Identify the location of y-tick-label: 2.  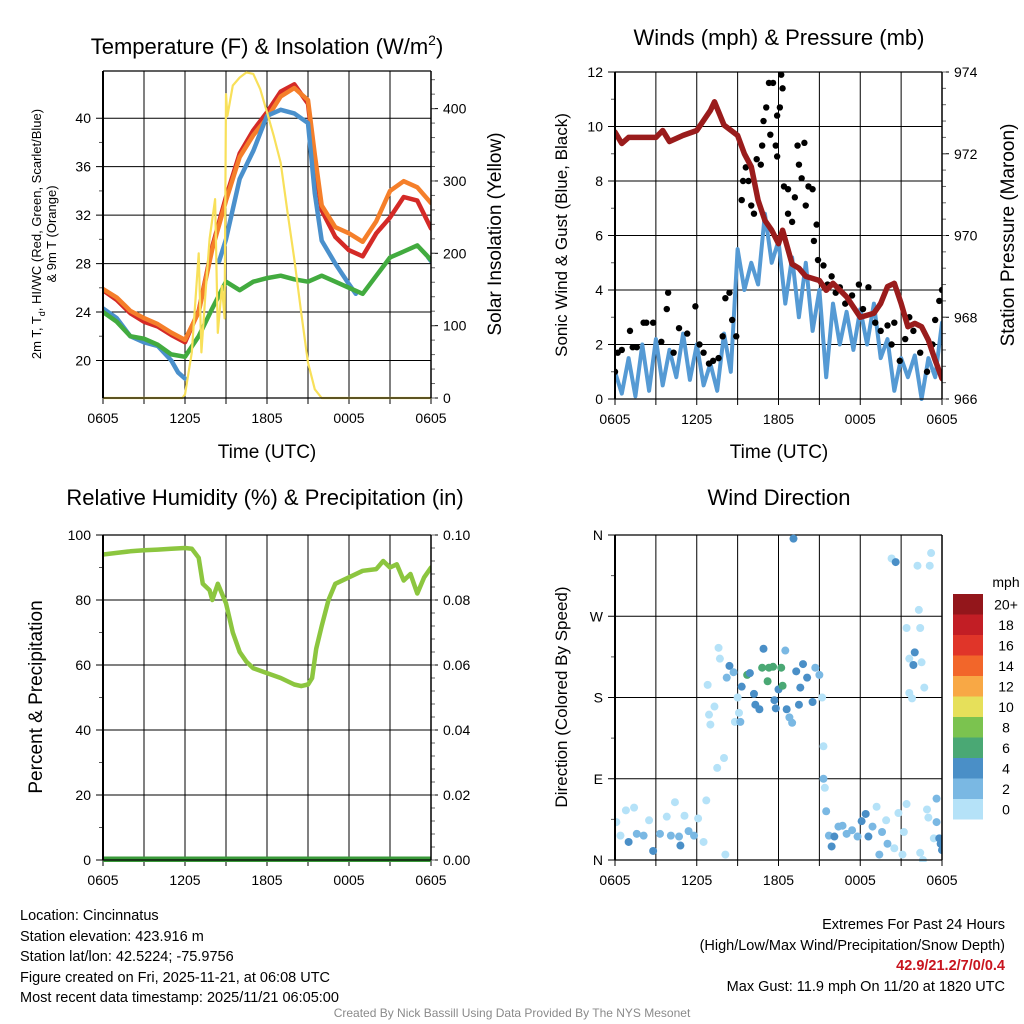
(599, 345).